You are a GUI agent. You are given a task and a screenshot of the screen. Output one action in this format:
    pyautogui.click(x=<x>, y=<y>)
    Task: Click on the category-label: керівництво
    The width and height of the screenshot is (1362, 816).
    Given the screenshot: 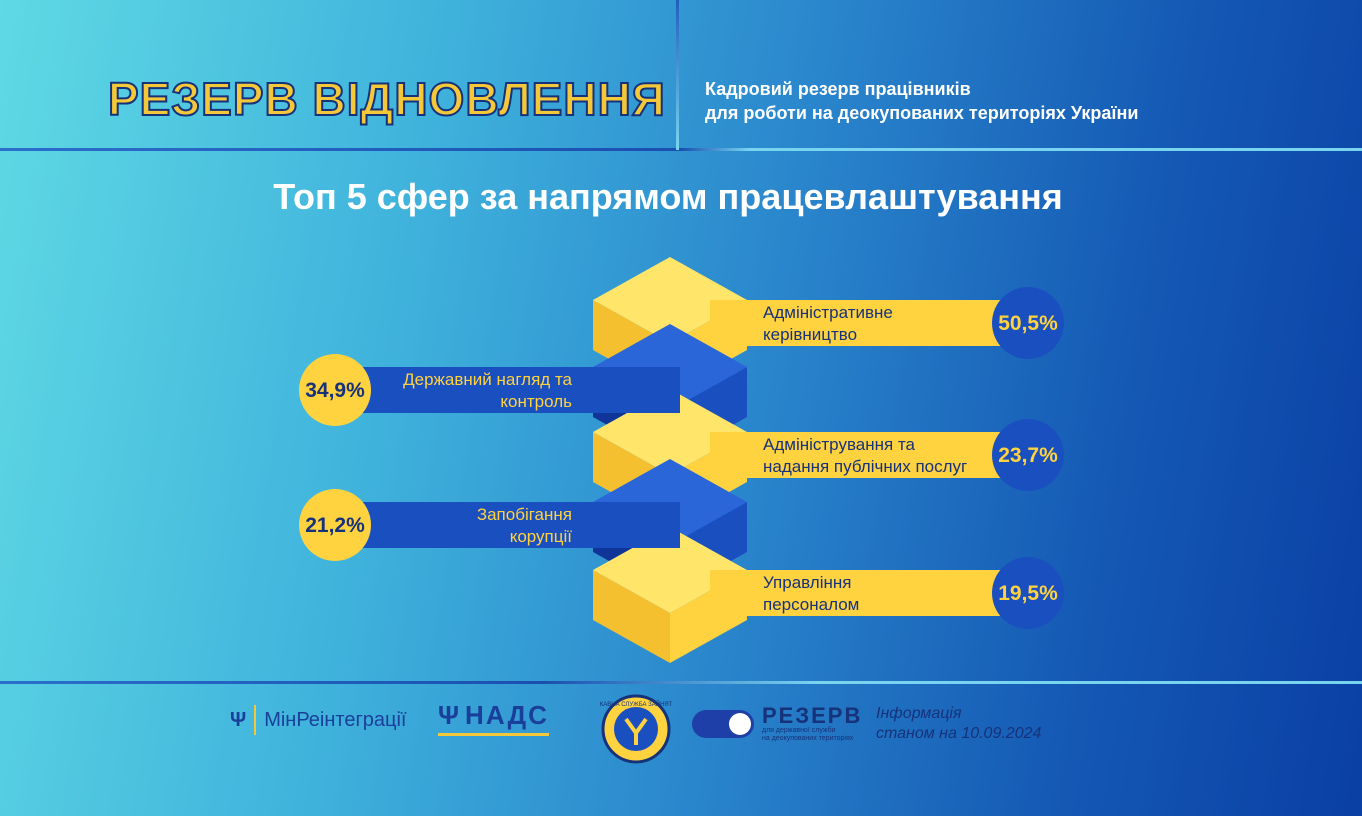 What is the action you would take?
    pyautogui.click(x=810, y=334)
    